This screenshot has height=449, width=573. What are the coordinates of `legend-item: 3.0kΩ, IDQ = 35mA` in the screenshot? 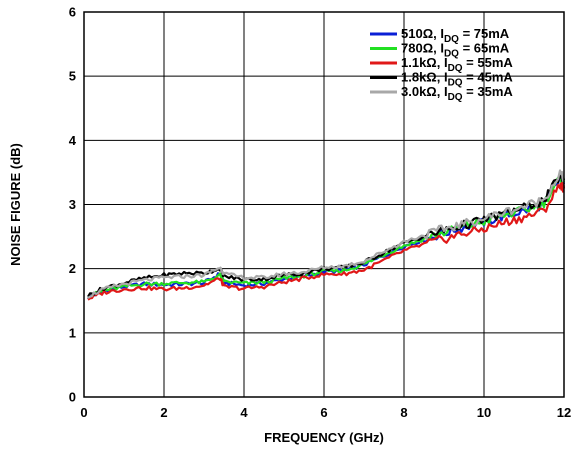 It's located at (441, 93).